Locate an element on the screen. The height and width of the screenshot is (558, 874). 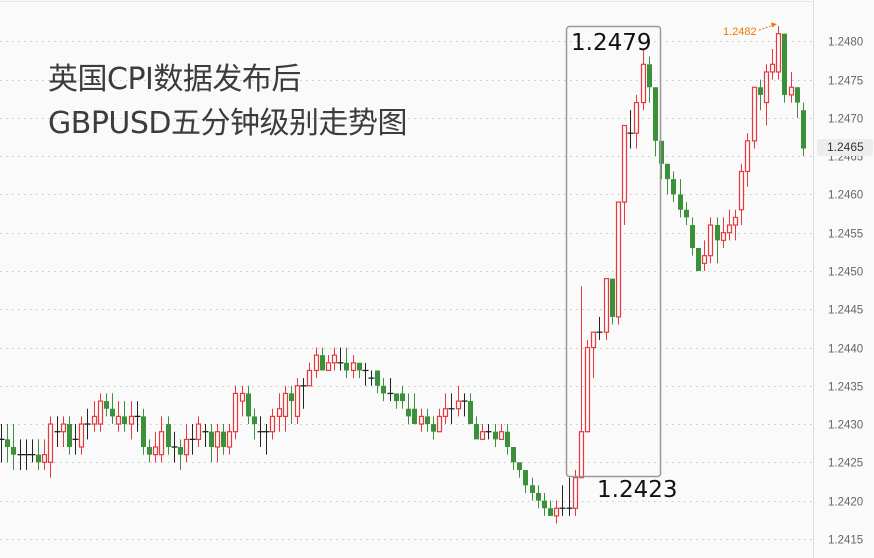
y-tick-label: 1.2455 is located at coordinates (845, 235).